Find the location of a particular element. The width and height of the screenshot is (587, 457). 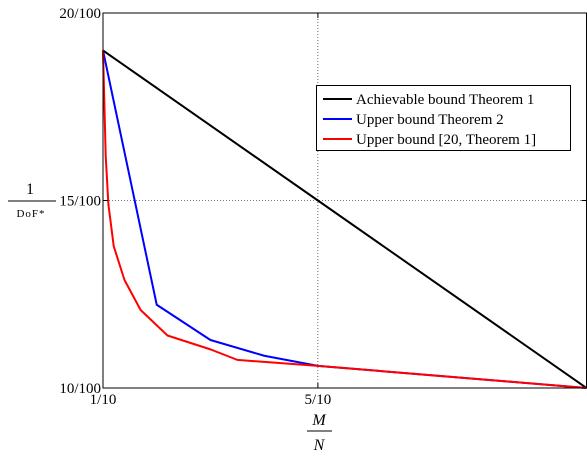

legend-label-1: Upper bound Theorem 2 is located at coordinates (430, 120).